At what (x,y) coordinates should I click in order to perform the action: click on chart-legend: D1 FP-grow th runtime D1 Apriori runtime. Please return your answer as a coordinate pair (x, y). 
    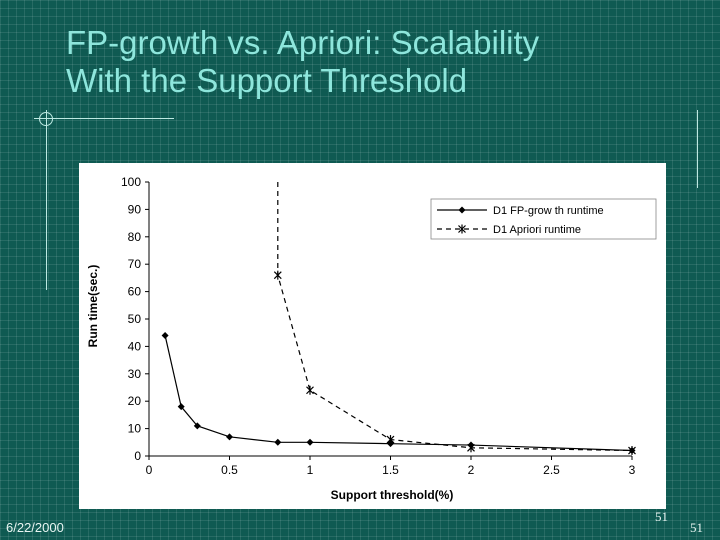
    Looking at the image, I should click on (543, 219).